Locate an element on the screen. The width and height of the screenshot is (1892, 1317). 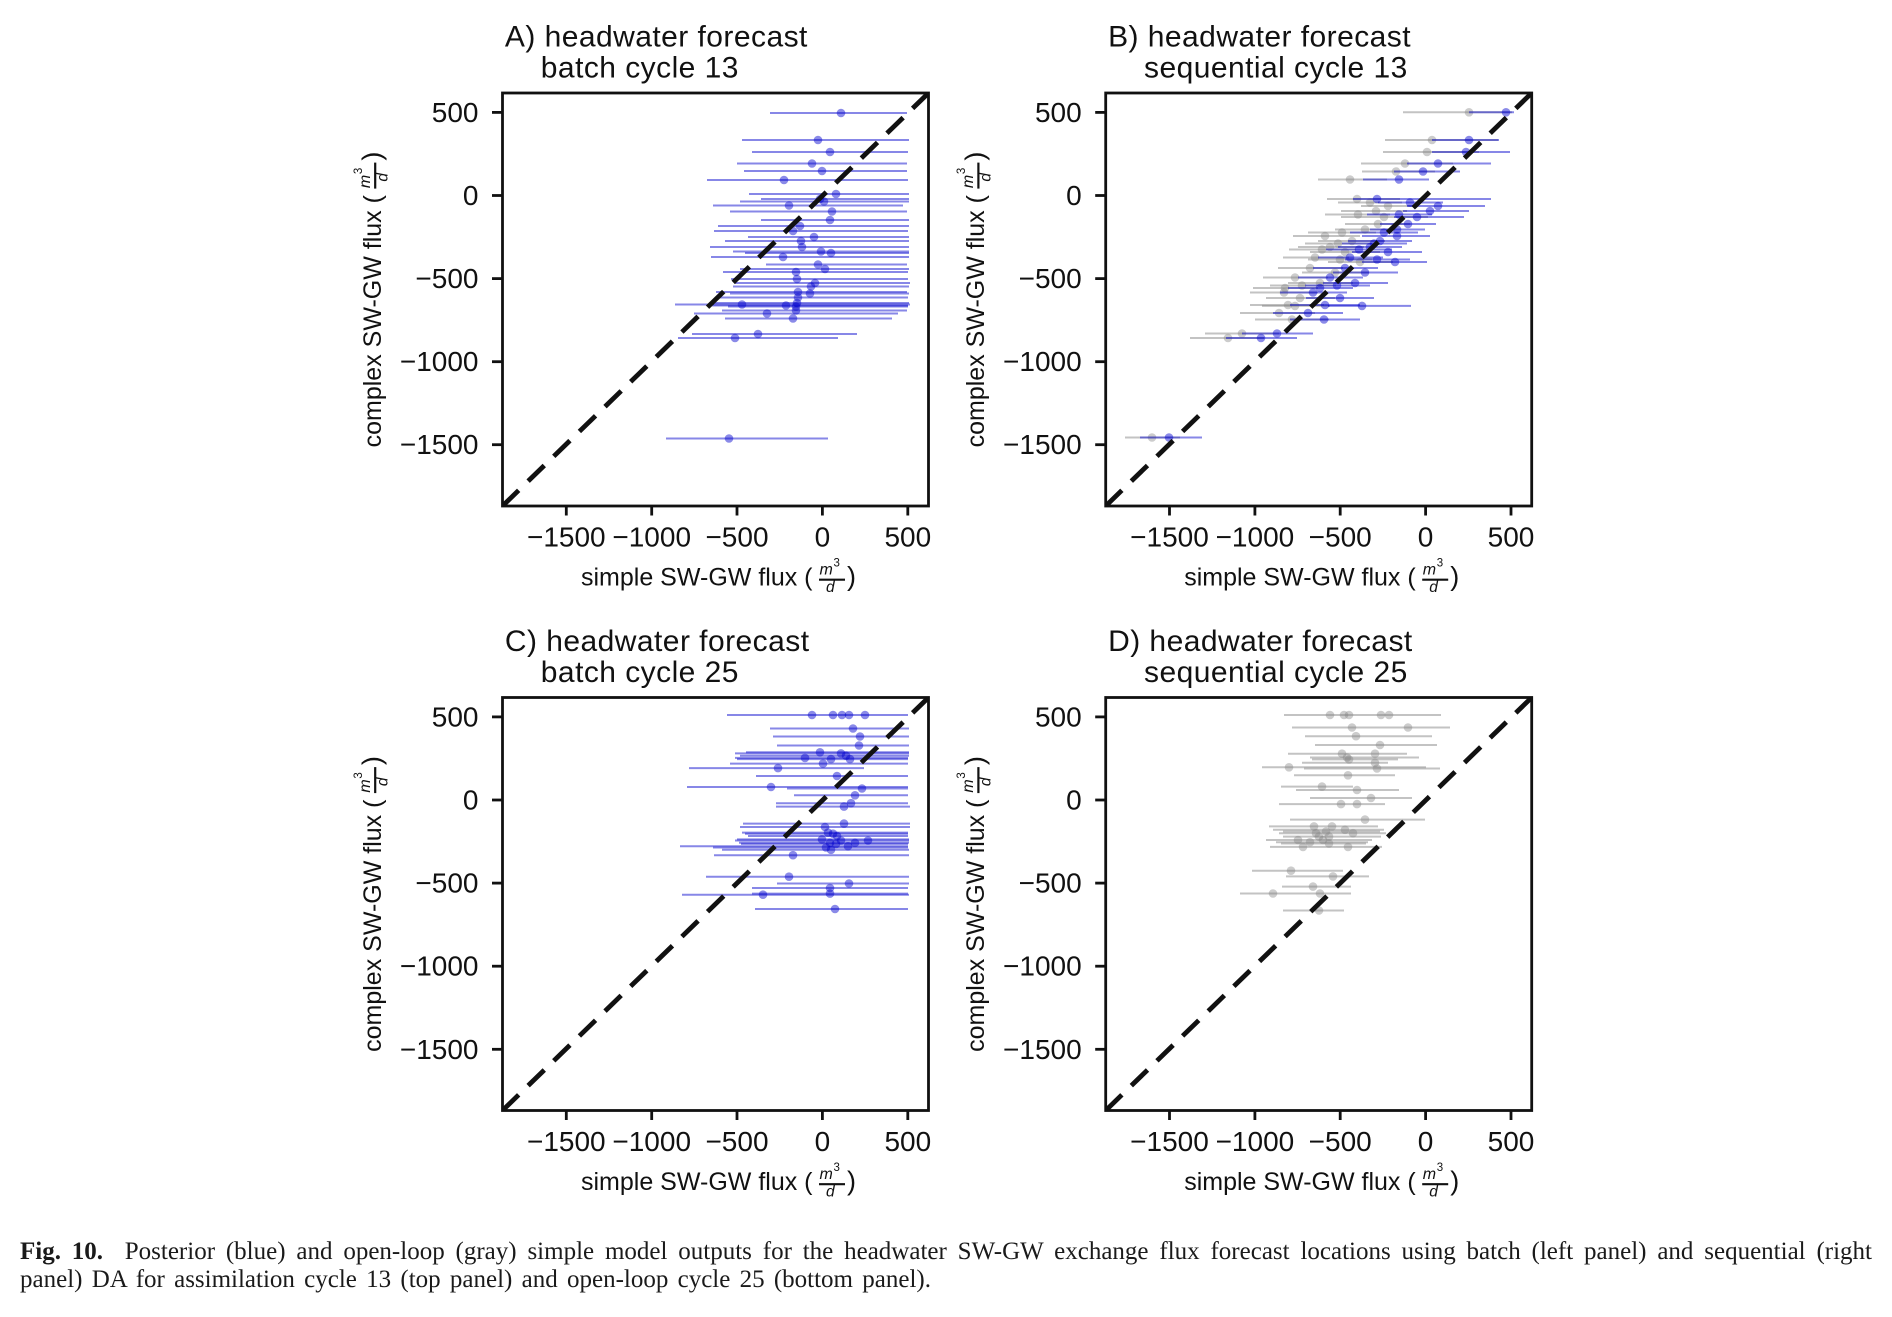
svg-text: batch cycle 25 is located at coordinates (640, 672).